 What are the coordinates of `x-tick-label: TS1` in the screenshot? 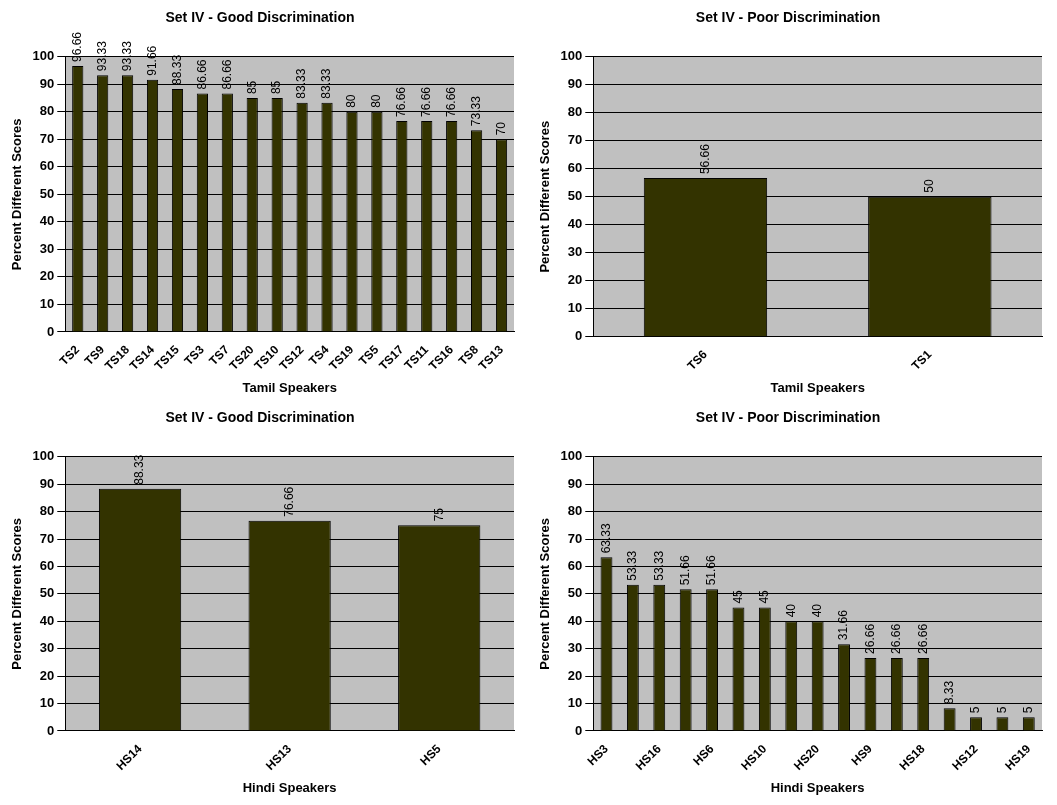 It's located at (921, 360).